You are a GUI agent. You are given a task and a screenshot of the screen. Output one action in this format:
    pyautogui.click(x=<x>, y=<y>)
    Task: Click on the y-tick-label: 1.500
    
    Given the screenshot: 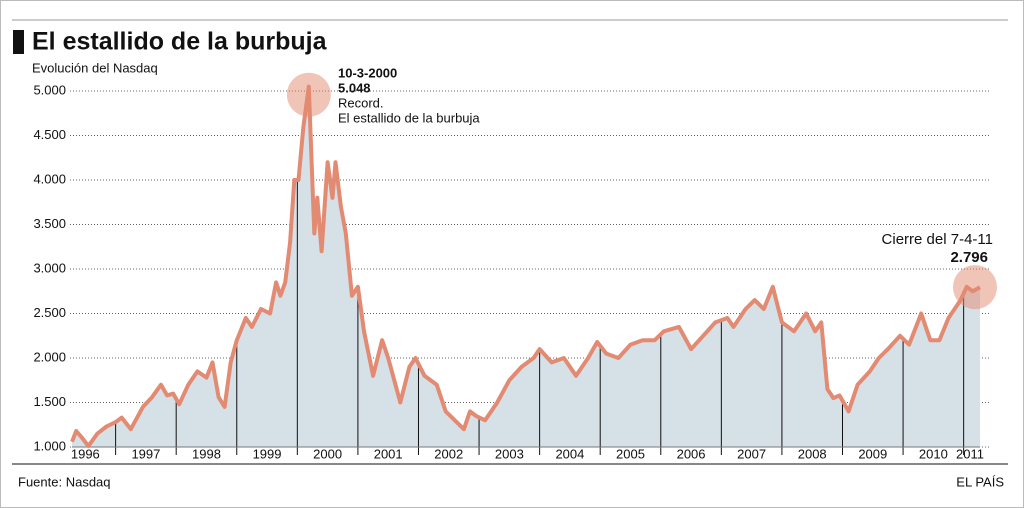 What is the action you would take?
    pyautogui.click(x=49, y=401)
    